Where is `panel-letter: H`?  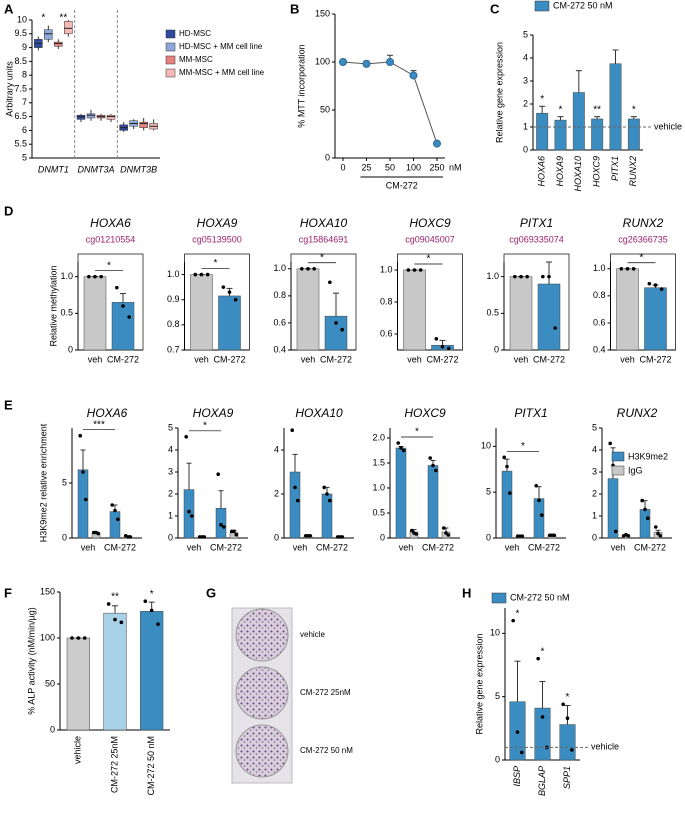
panel-letter: H is located at coordinates (466, 592).